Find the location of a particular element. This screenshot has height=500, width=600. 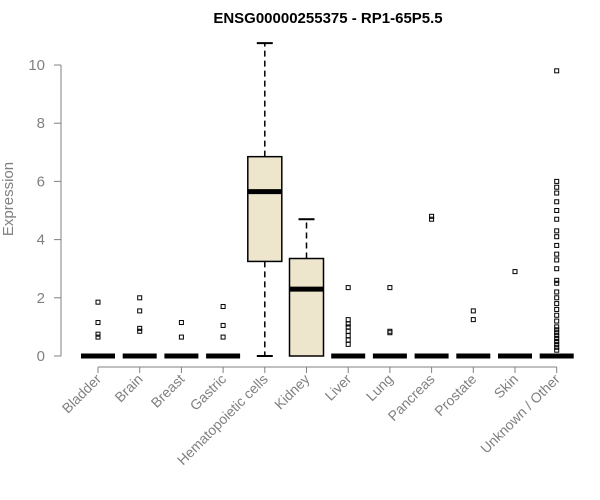

x-tick-label: Kidney is located at coordinates (292, 392).